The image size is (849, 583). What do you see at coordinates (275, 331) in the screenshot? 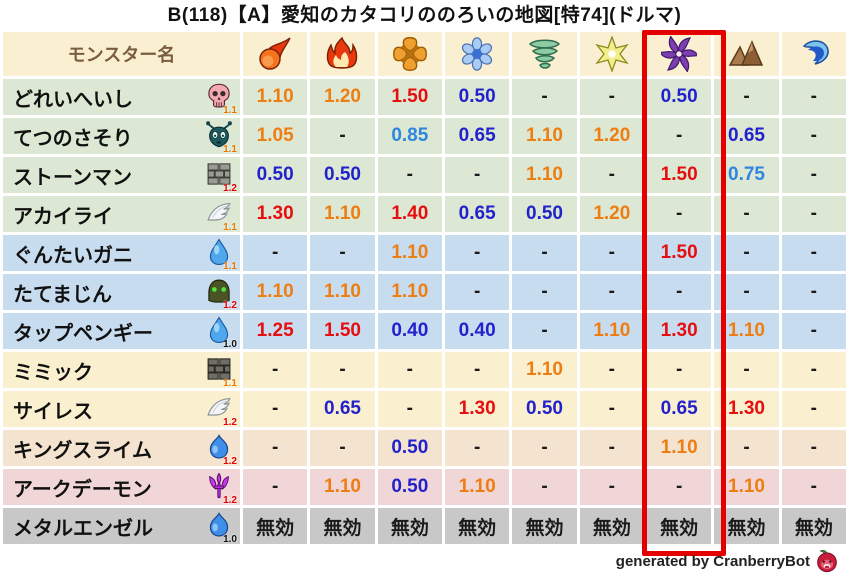
I see `resist-value-cell: 1.25` at bounding box center [275, 331].